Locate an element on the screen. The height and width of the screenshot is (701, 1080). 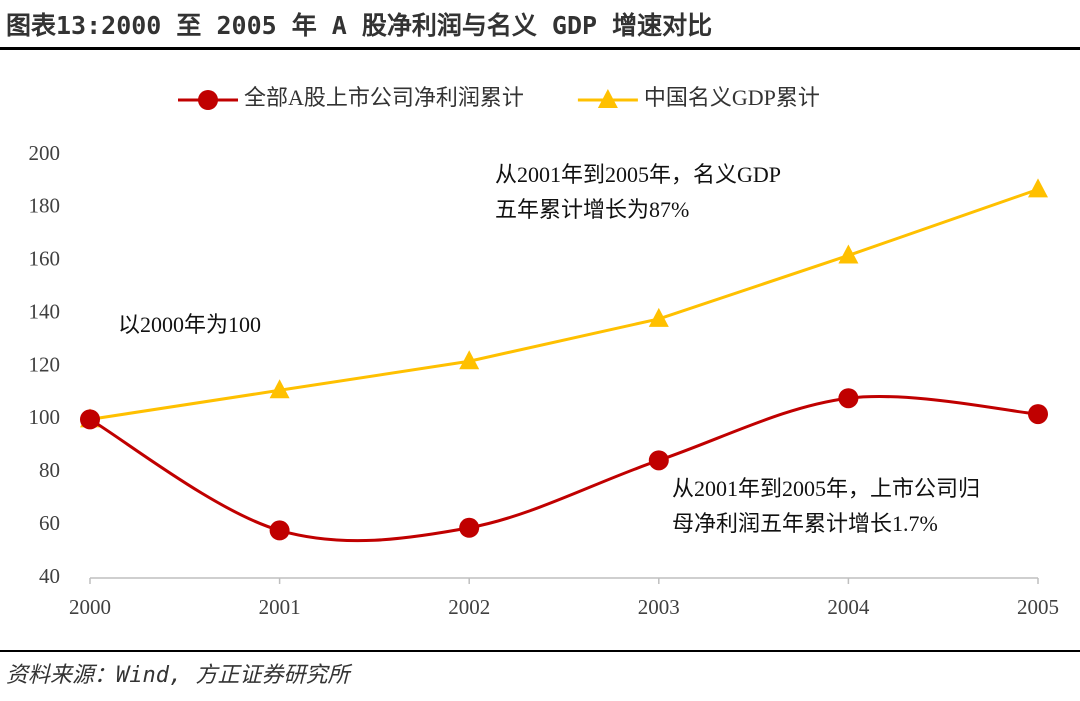
annotation: 从2001年到2005年，上市公司归 is located at coordinates (826, 488).